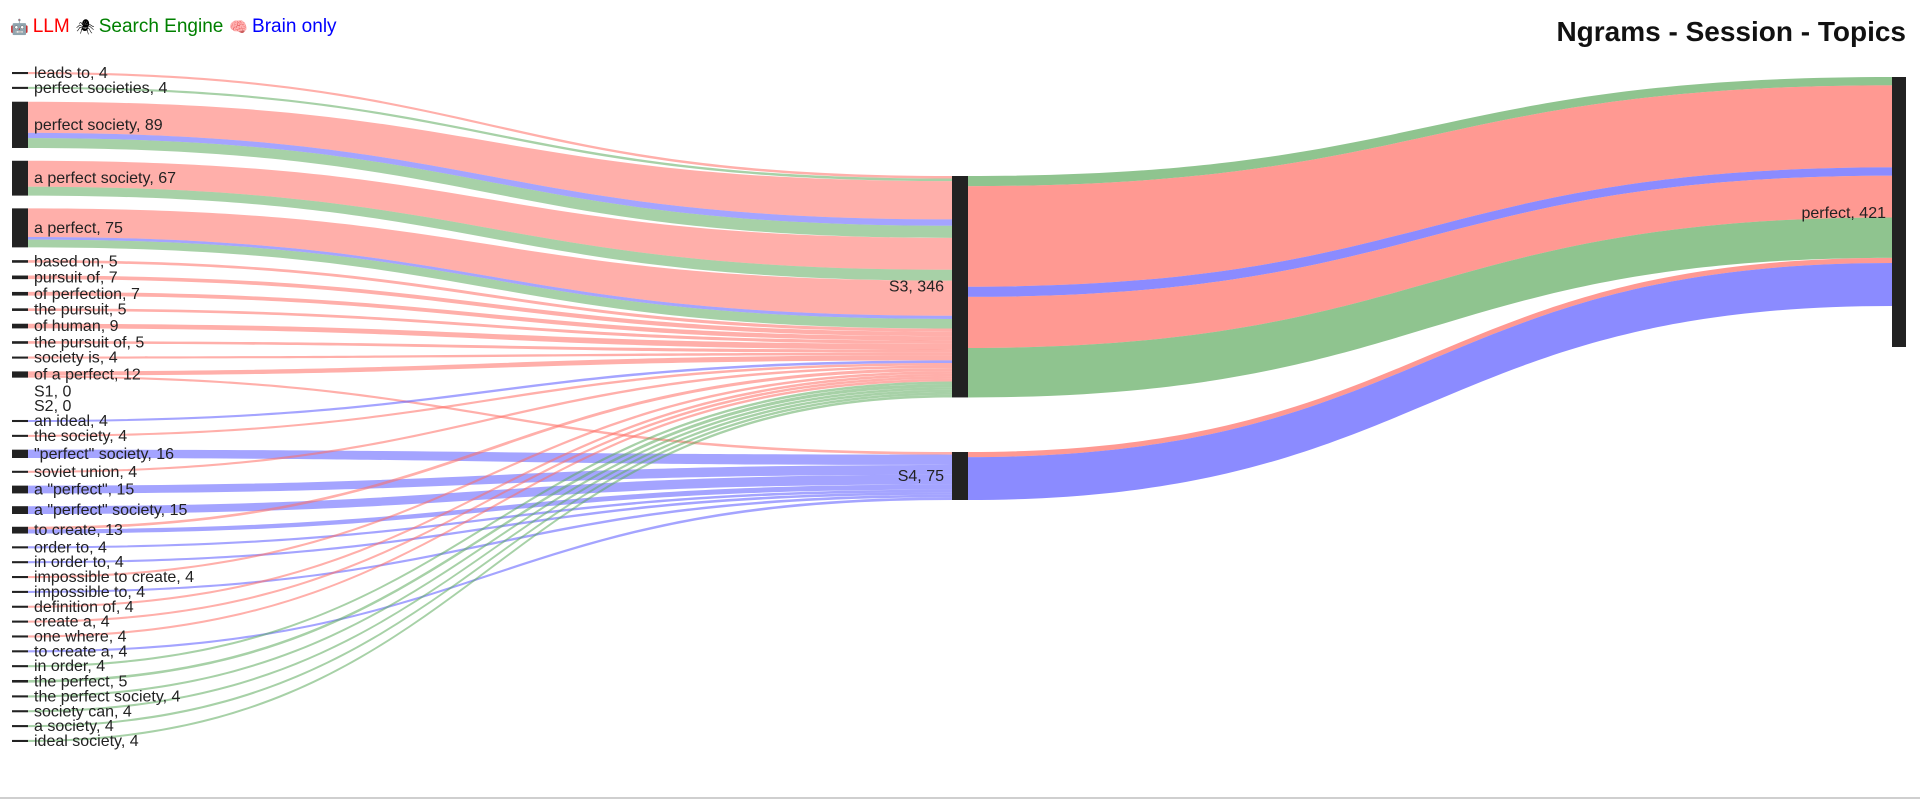 Image resolution: width=1920 pixels, height=799 pixels. What do you see at coordinates (110, 510) in the screenshot?
I see `source-node-label: a "perfect" society, 15` at bounding box center [110, 510].